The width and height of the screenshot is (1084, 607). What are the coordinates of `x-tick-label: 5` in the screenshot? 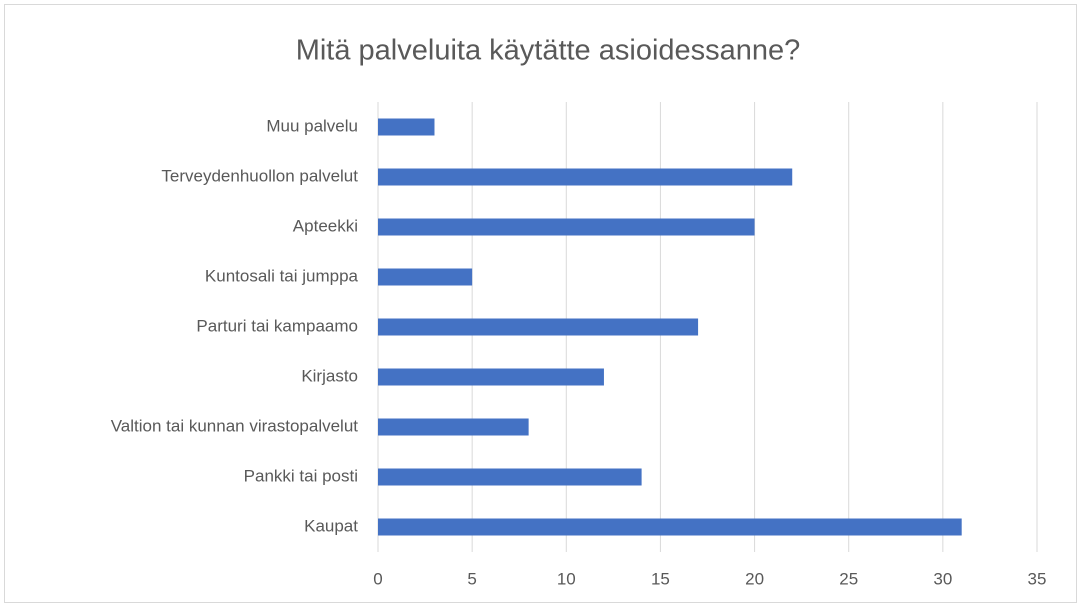 It's located at (471, 578).